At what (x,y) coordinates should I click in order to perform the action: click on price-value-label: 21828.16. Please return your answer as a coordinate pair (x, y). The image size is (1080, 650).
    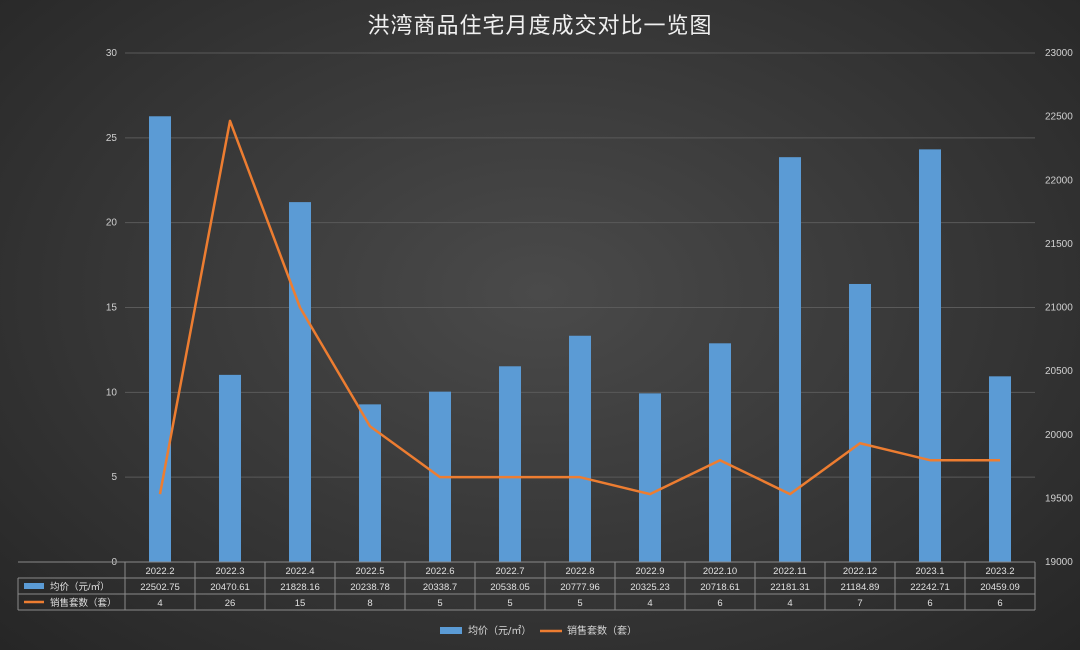
    Looking at the image, I should click on (300, 587).